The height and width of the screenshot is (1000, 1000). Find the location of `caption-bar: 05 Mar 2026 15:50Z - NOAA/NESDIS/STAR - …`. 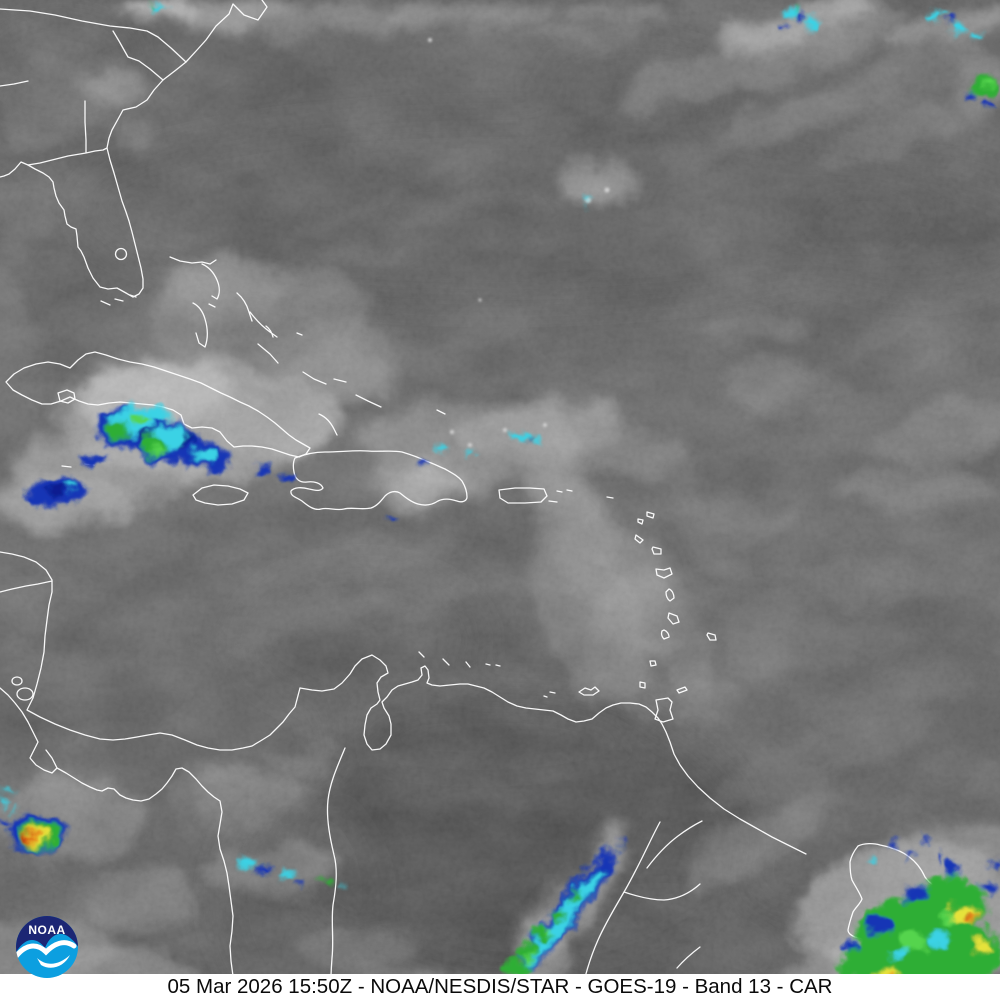

caption-bar: 05 Mar 2026 15:50Z - NOAA/NESDIS/STAR - … is located at coordinates (500, 987).